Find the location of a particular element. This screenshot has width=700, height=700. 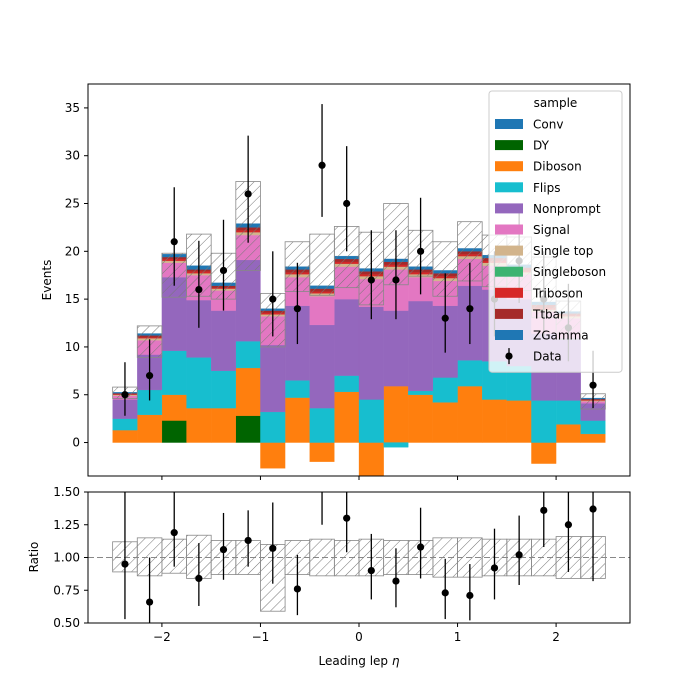

upper-y-tick-label-3: 15 is located at coordinates (72, 299).